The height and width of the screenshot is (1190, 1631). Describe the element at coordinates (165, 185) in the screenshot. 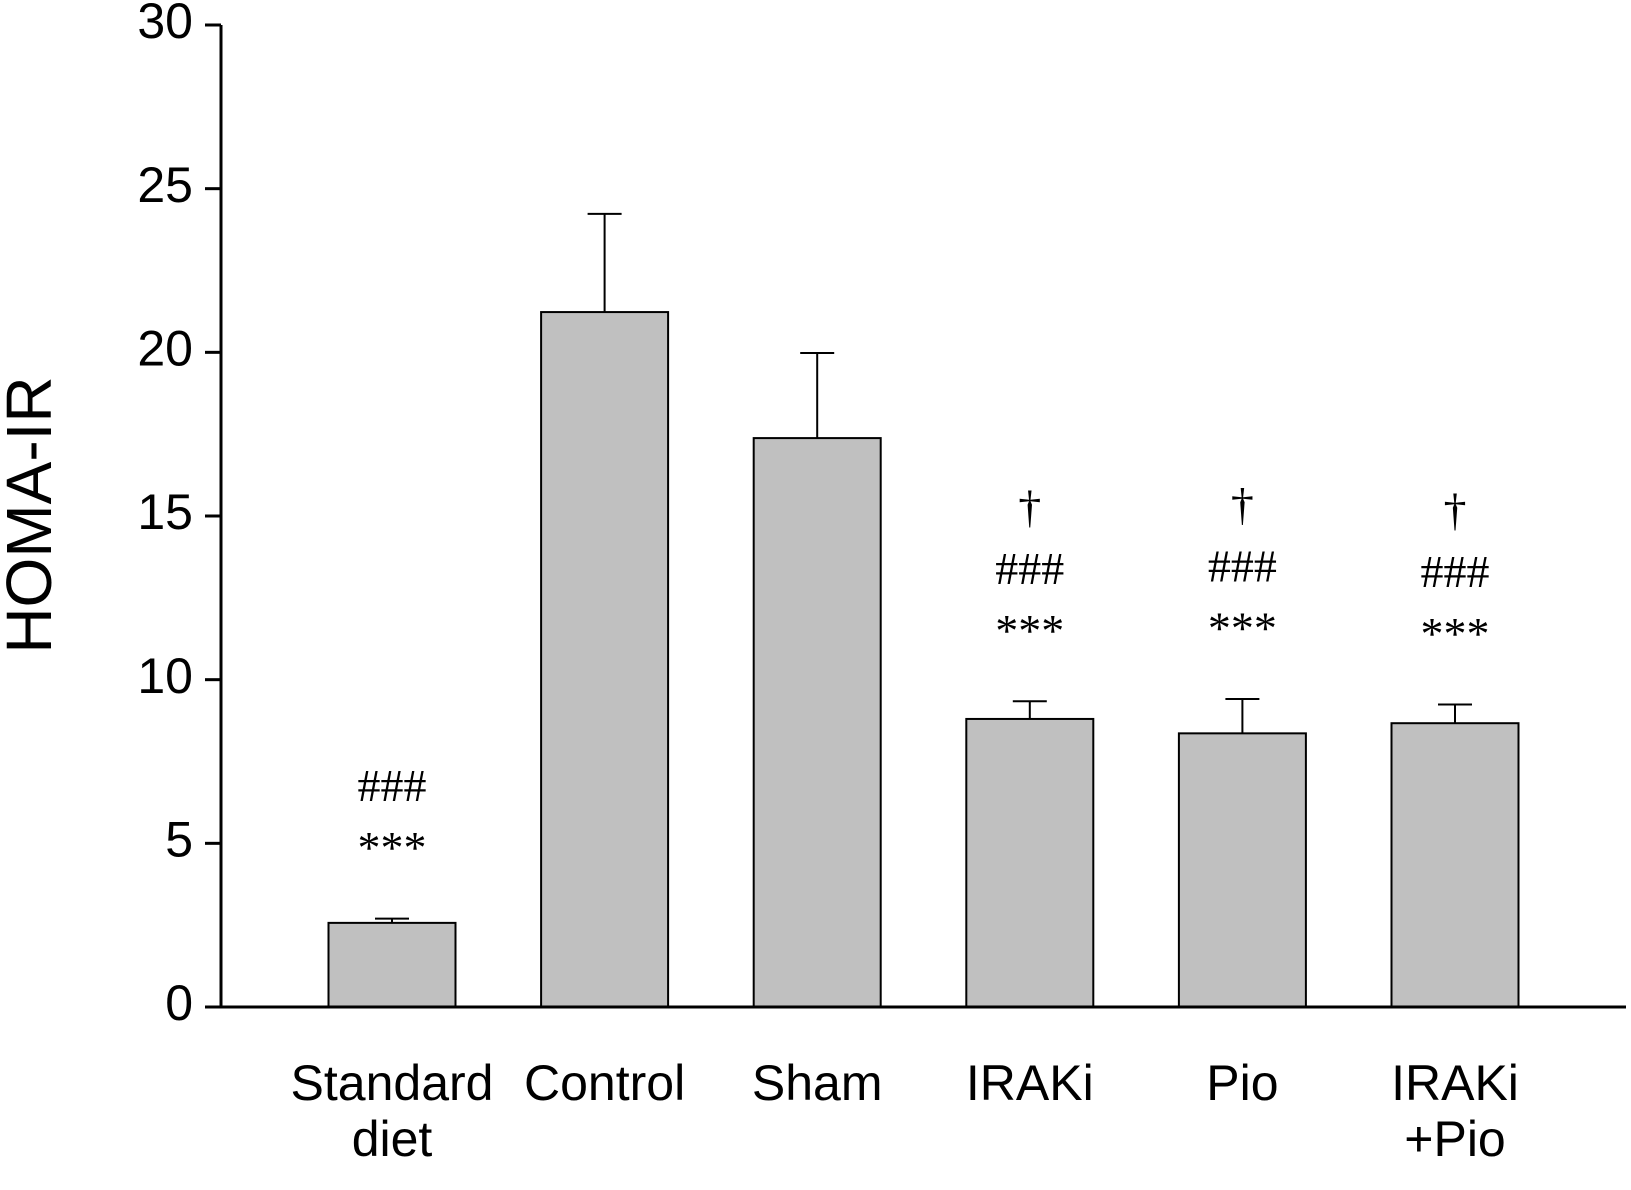

I see `y-tick-label: 25` at that location.